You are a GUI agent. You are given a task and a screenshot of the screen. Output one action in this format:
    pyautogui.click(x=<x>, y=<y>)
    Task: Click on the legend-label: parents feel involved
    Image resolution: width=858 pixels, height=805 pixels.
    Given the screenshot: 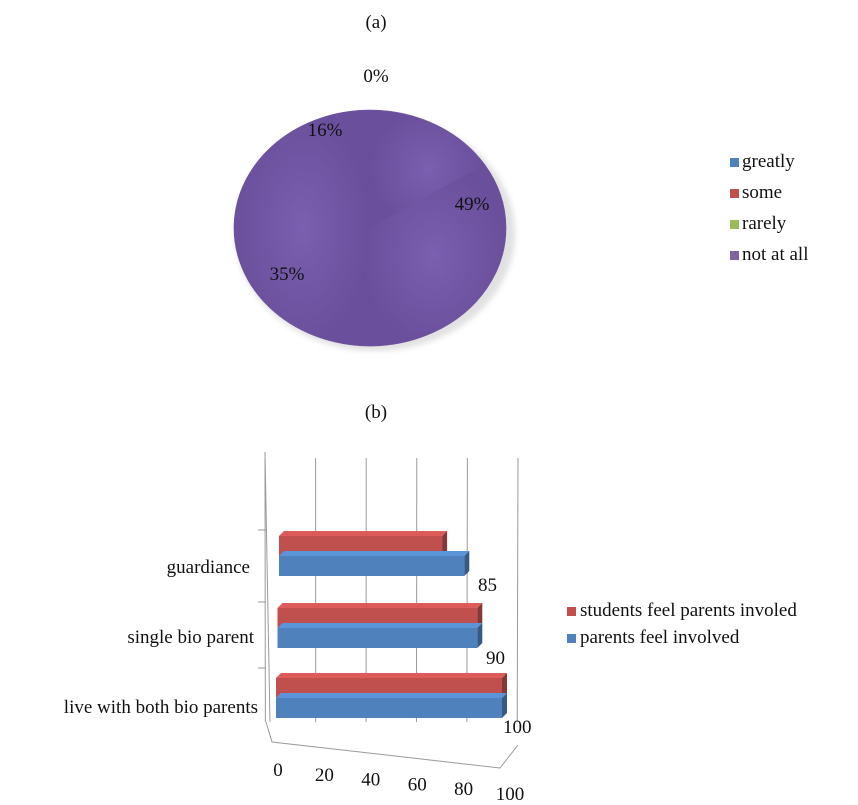 What is the action you would take?
    pyautogui.click(x=660, y=637)
    